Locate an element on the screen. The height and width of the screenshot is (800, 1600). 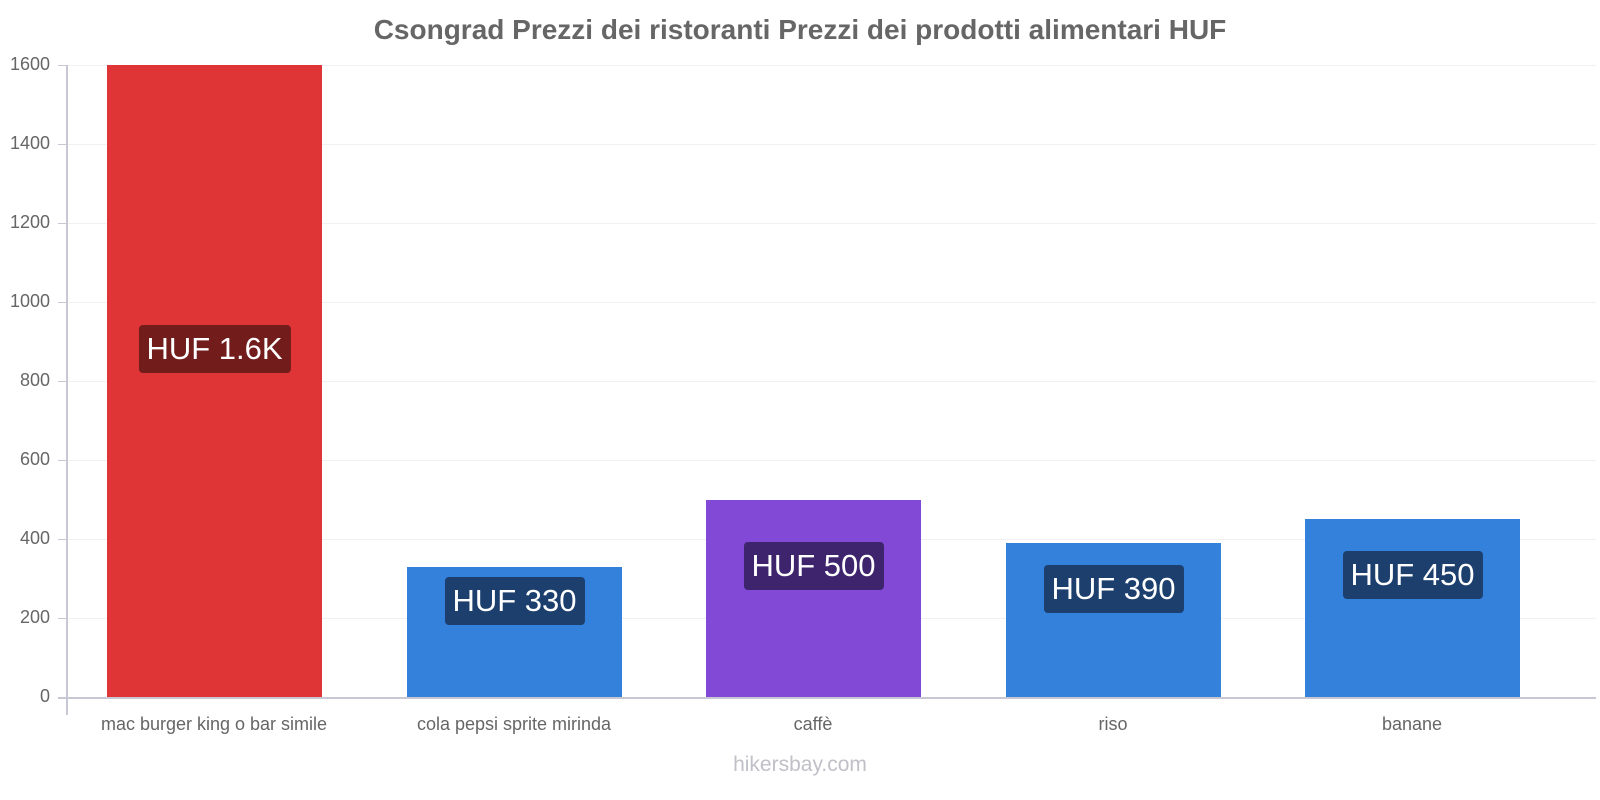
x-tick-label: riso is located at coordinates (1113, 724).